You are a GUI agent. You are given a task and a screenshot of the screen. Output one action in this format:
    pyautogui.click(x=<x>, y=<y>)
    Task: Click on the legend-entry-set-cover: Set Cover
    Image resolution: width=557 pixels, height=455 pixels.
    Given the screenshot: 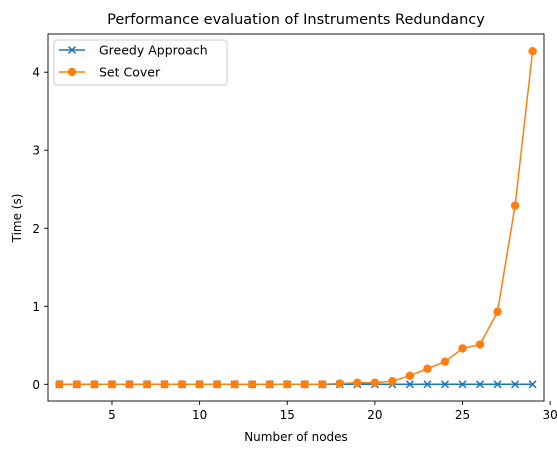 What is the action you would take?
    pyautogui.click(x=110, y=72)
    